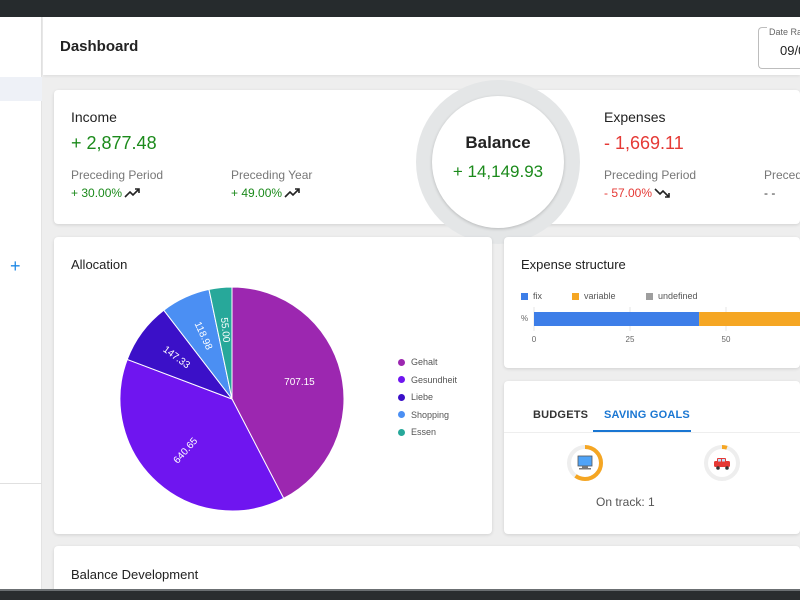  I want to click on x-tick-label: 25, so click(630, 339).